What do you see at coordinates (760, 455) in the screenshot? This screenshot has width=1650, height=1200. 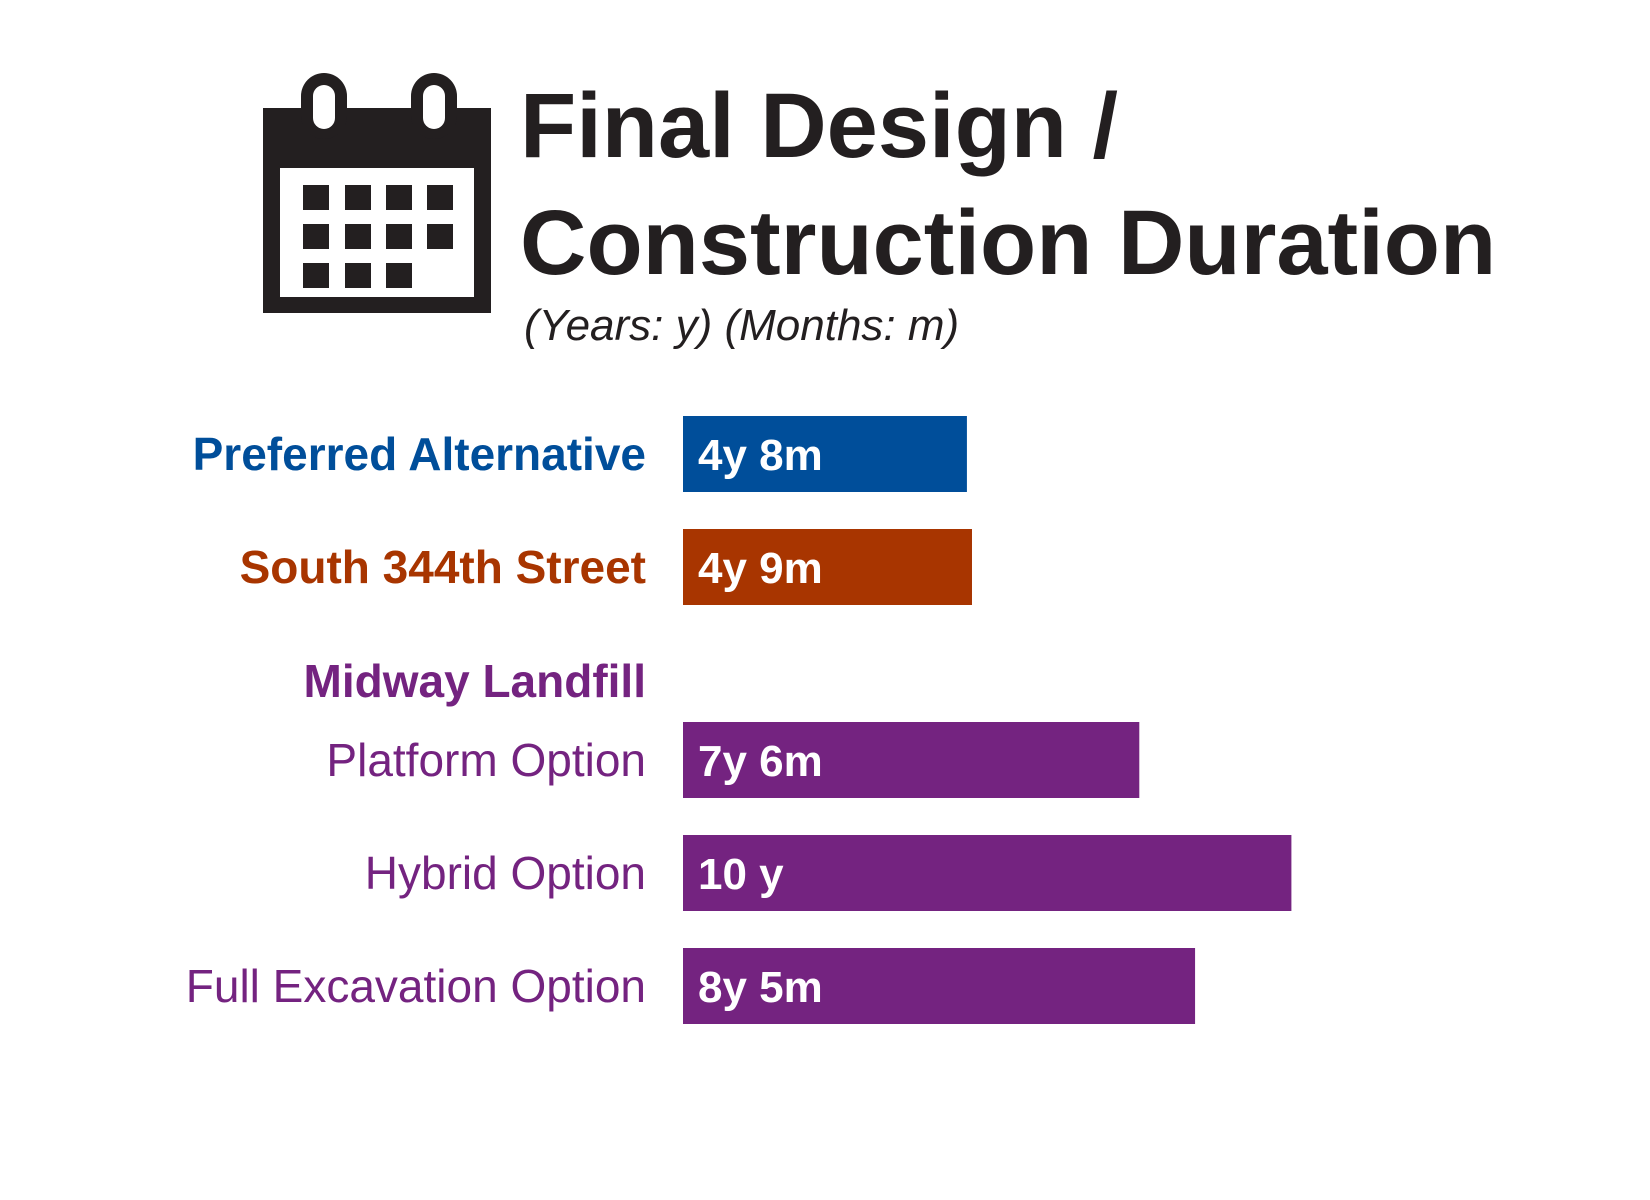 I see `data-label-0: 4y 8m` at bounding box center [760, 455].